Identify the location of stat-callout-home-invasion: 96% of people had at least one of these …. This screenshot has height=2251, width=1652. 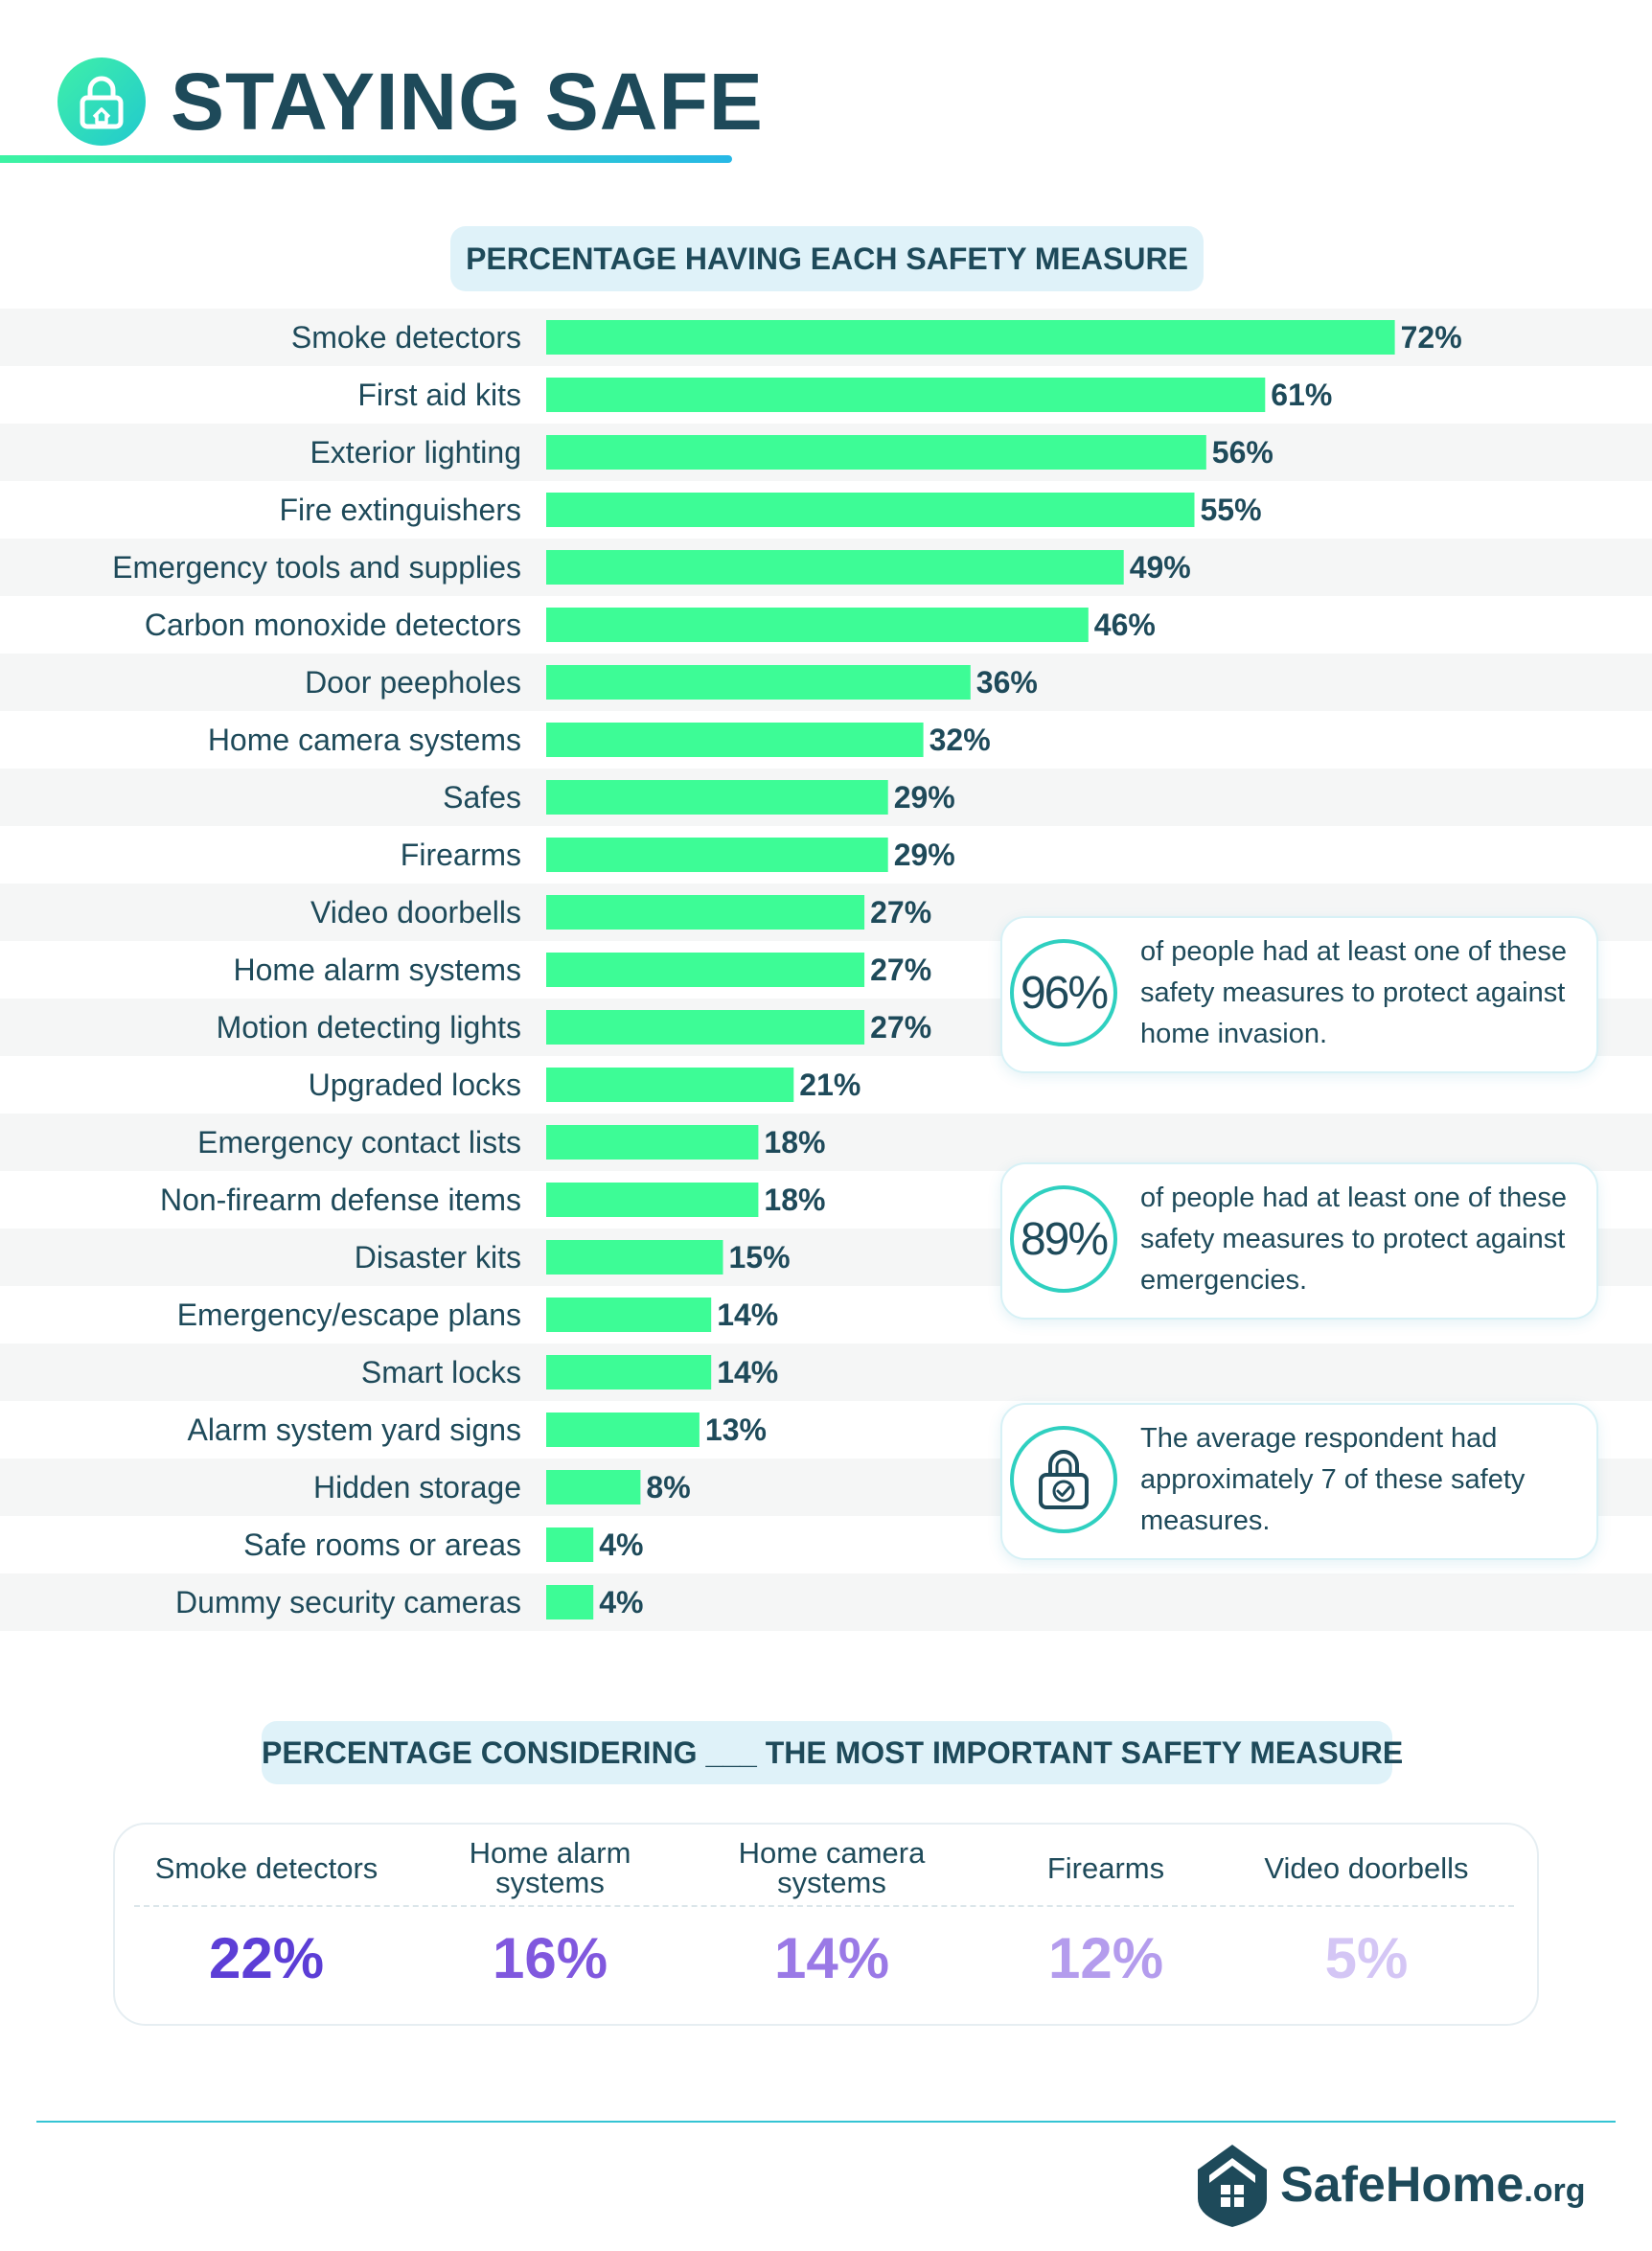
(1299, 994).